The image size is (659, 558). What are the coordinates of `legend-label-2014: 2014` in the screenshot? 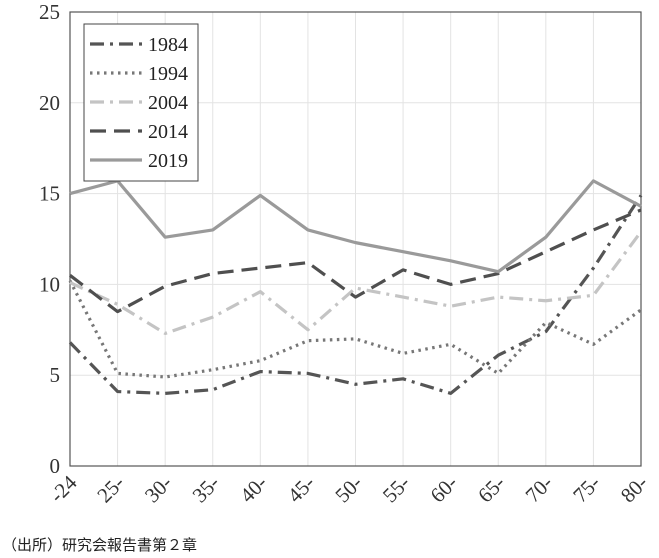 It's located at (168, 132).